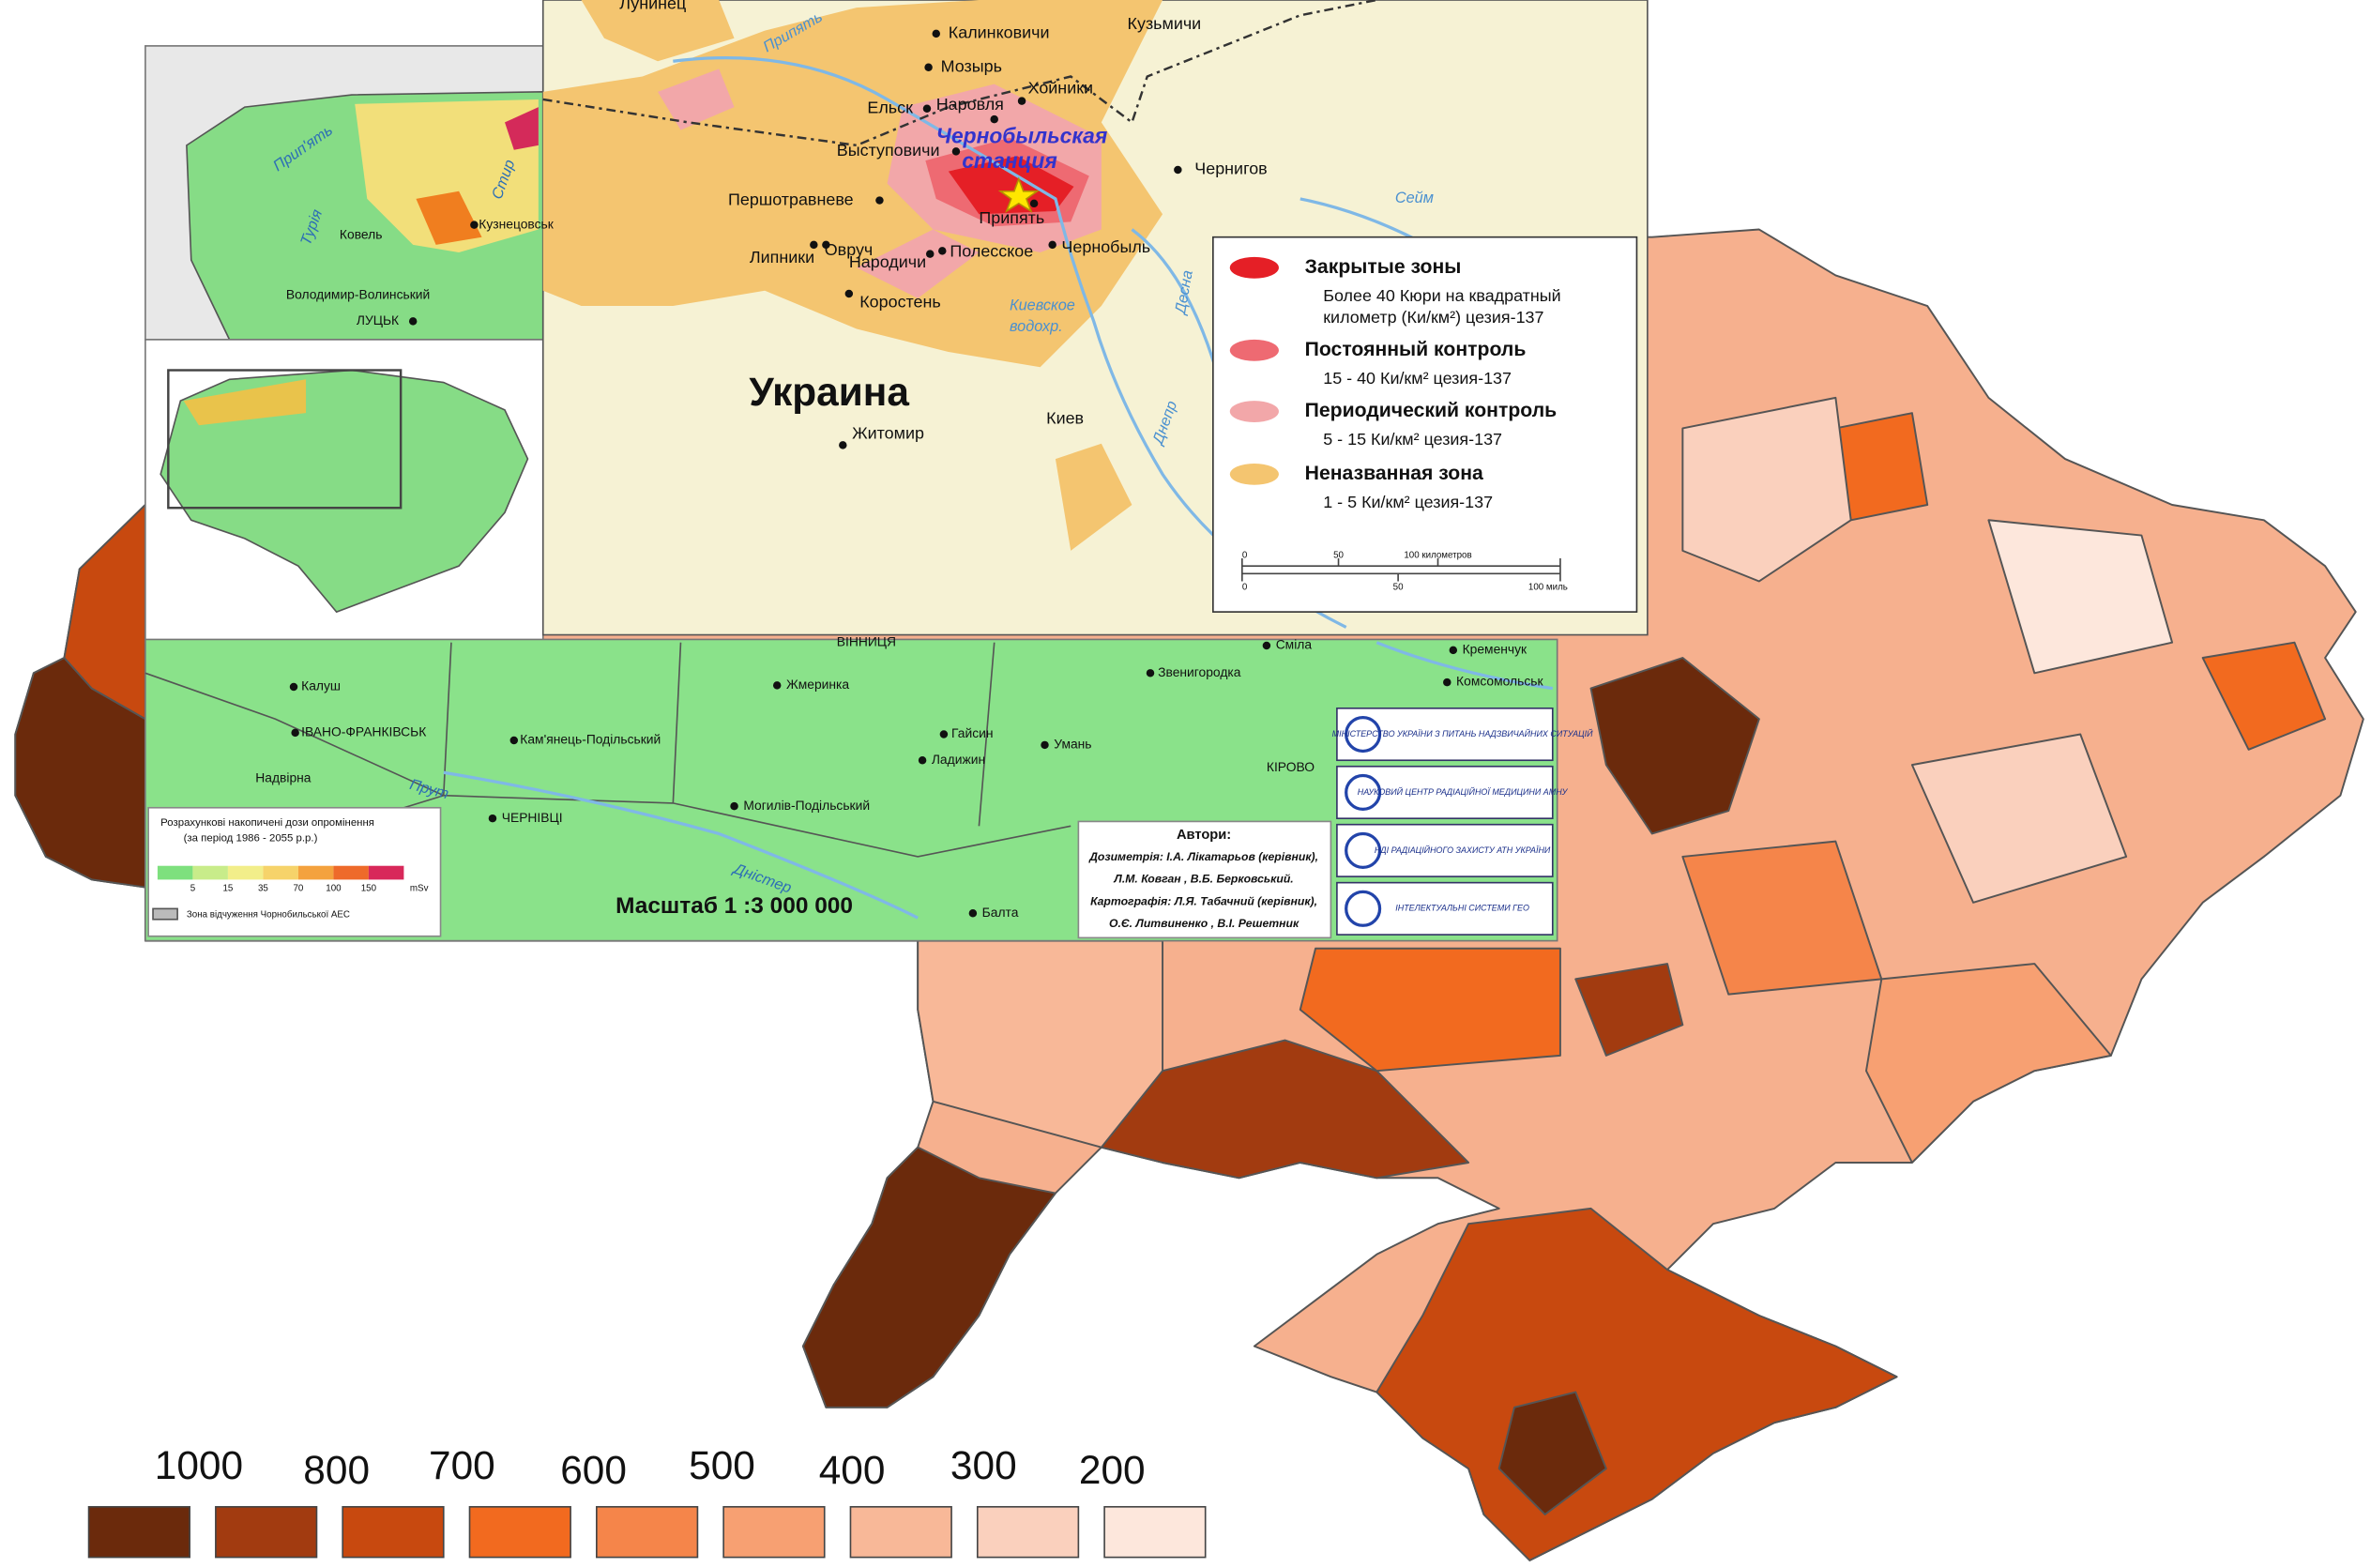  What do you see at coordinates (1291, 766) in the screenshot?
I see `place-label: КІРОВО` at bounding box center [1291, 766].